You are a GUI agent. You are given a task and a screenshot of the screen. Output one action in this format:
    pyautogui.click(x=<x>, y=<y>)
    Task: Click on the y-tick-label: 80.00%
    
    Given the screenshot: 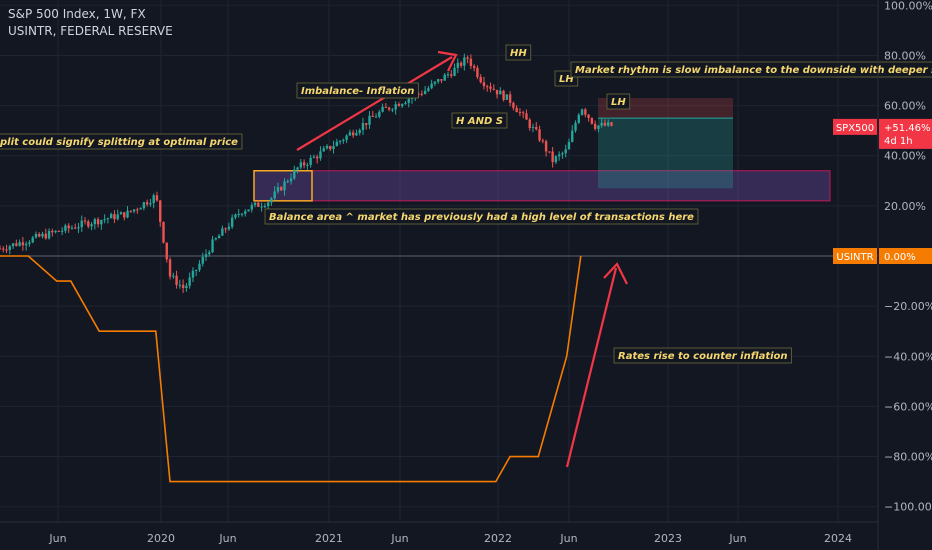 What is the action you would take?
    pyautogui.click(x=905, y=55)
    